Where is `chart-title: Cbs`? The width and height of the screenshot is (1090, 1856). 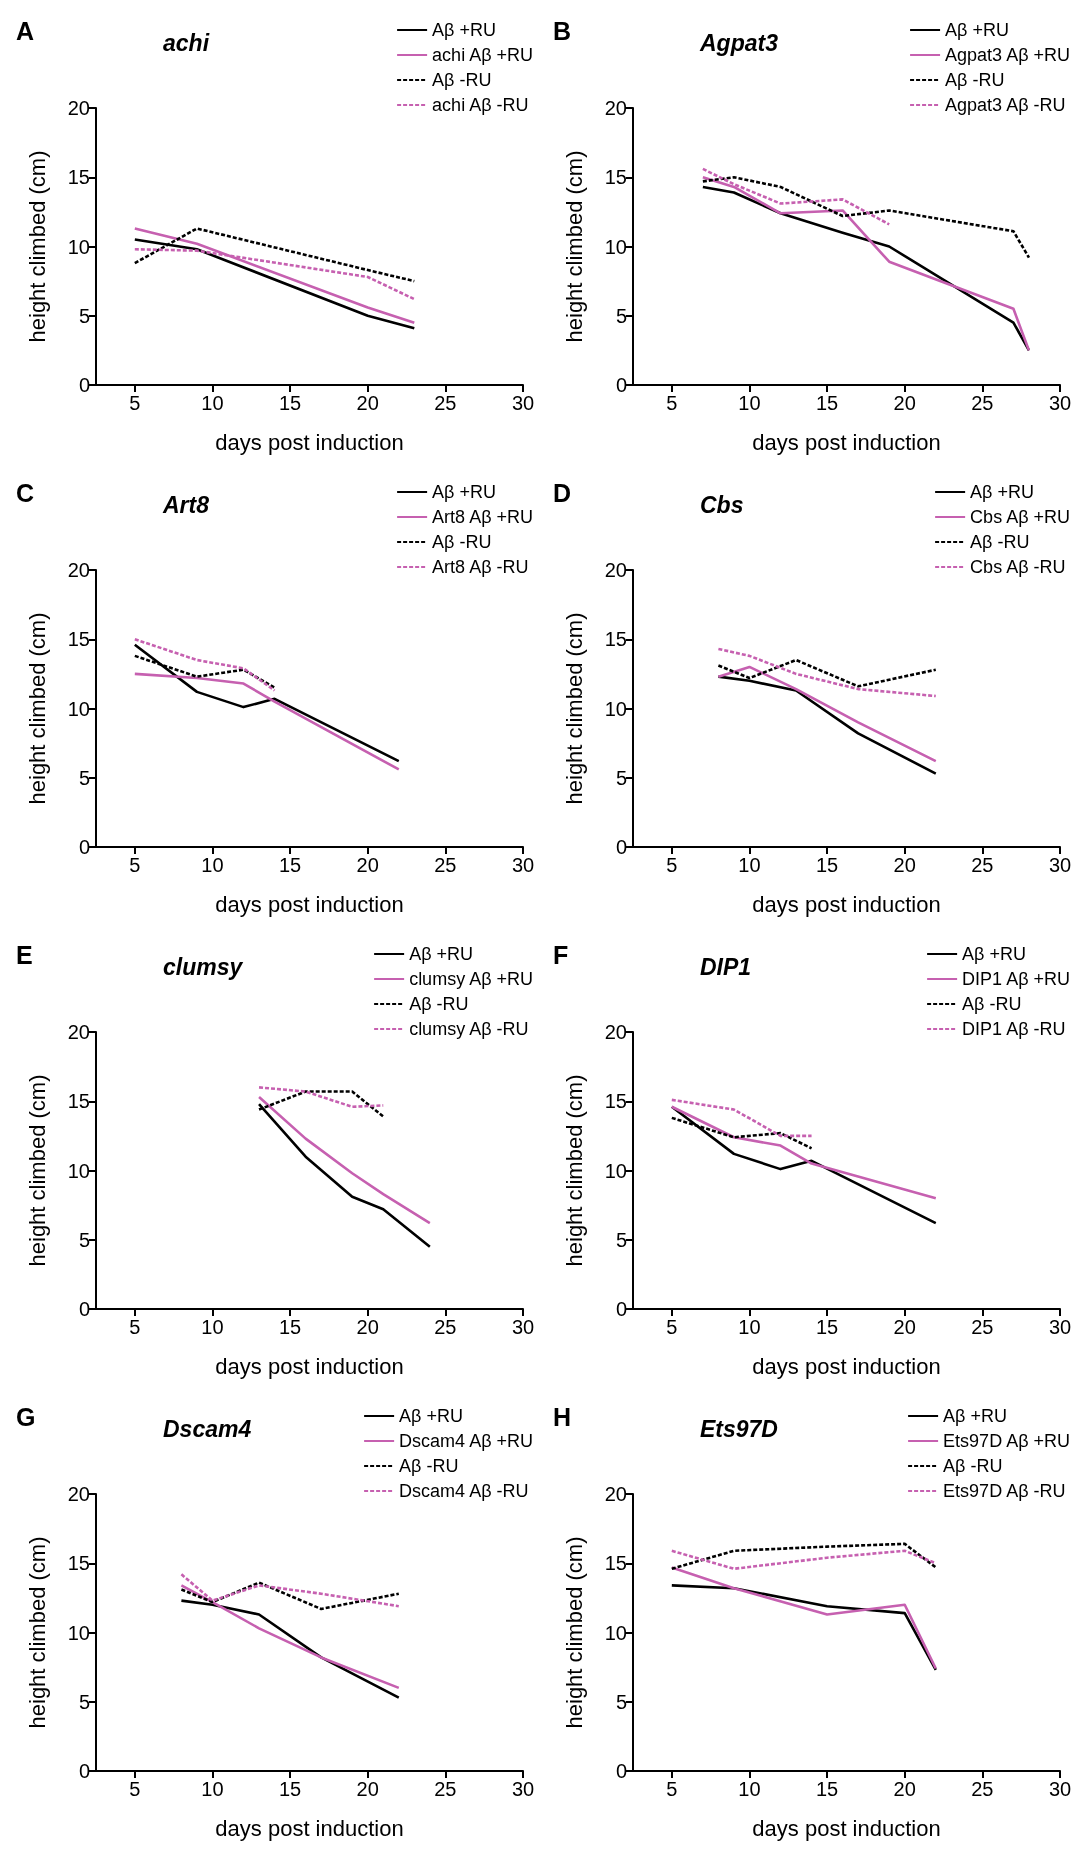
chart-title: Cbs is located at coordinates (722, 504).